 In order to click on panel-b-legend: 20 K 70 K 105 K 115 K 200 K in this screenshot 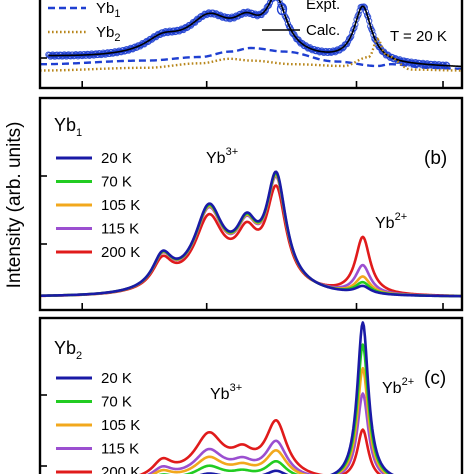, I will do `click(98, 205)`.